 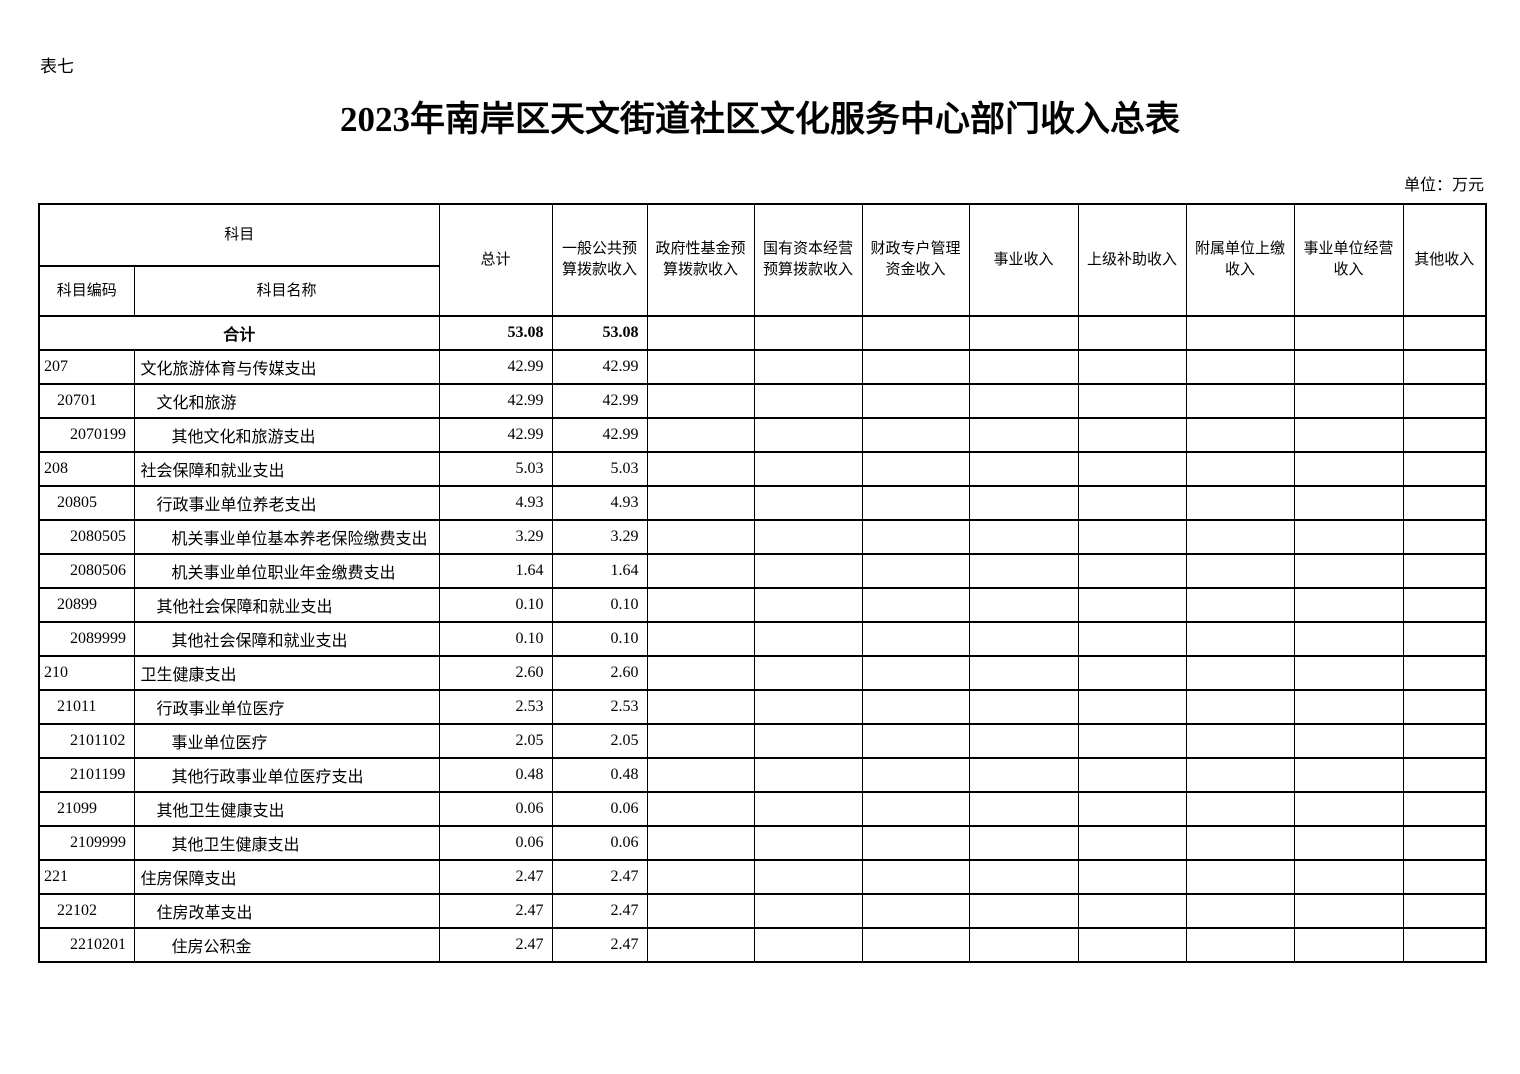 What do you see at coordinates (86, 945) in the screenshot?
I see `subject-code-cell: 2210201` at bounding box center [86, 945].